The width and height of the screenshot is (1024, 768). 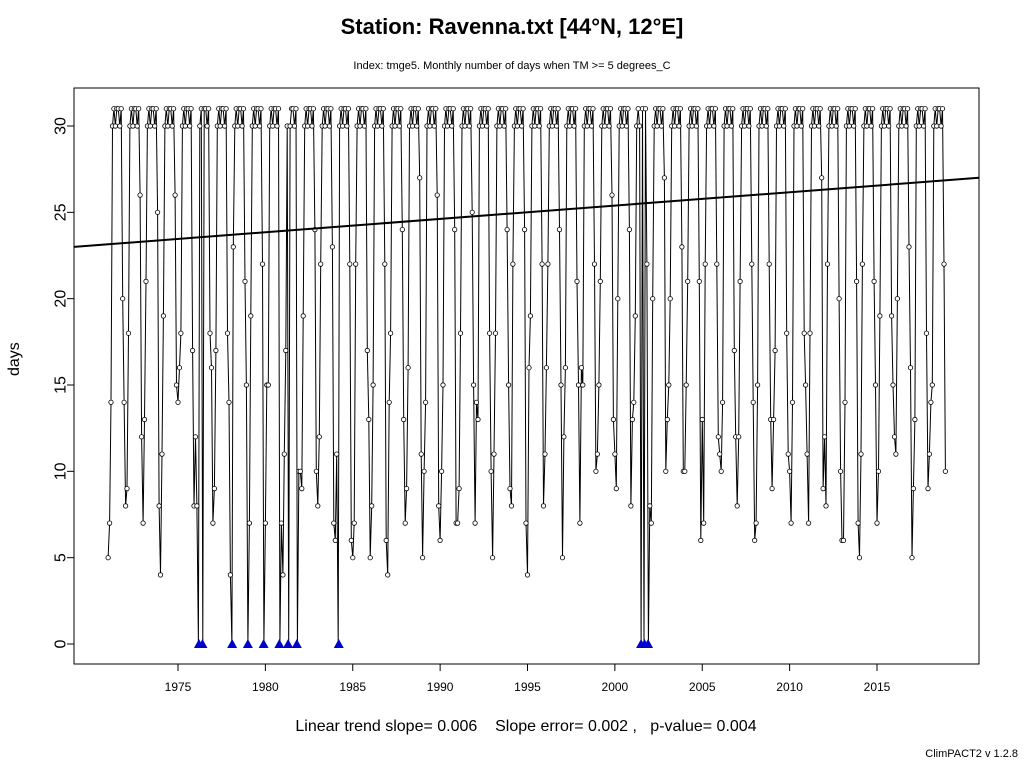 I want to click on chart-title: Station: Ravenna.txt [44°N, 12°E], so click(x=512, y=26).